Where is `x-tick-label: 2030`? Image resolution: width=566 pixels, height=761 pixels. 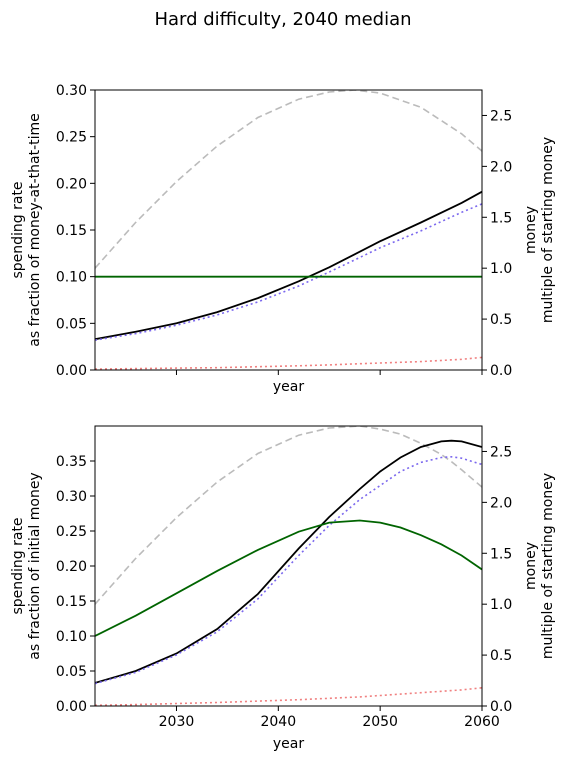 x-tick-label: 2030 is located at coordinates (177, 722).